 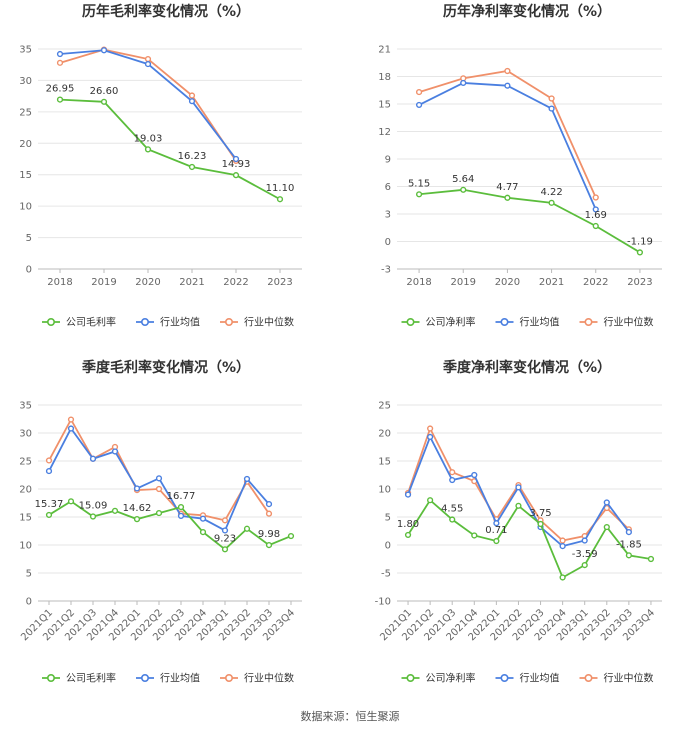 What do you see at coordinates (25, 434) in the screenshot?
I see `y-tick-label: 30` at bounding box center [25, 434].